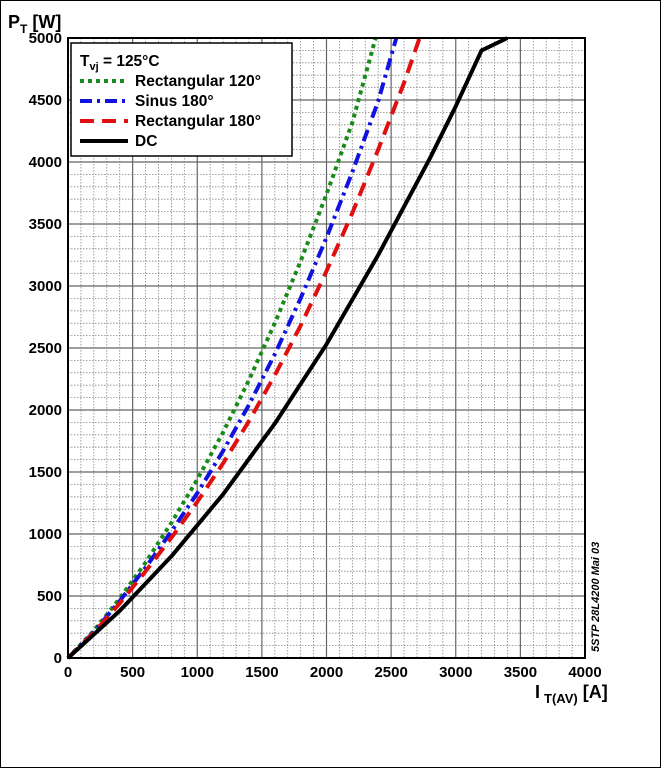 This screenshot has height=773, width=661. I want to click on x-tick-label: 1500, so click(261, 672).